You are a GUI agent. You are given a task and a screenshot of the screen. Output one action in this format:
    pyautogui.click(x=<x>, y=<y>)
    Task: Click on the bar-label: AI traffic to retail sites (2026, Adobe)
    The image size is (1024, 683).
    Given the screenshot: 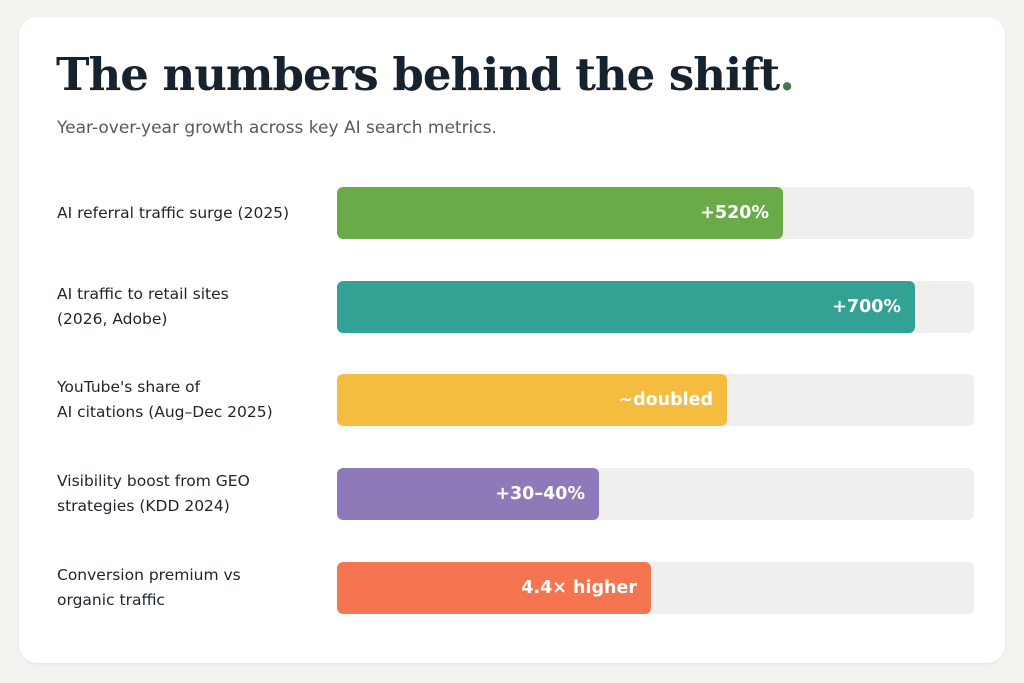 What is the action you would take?
    pyautogui.click(x=143, y=306)
    